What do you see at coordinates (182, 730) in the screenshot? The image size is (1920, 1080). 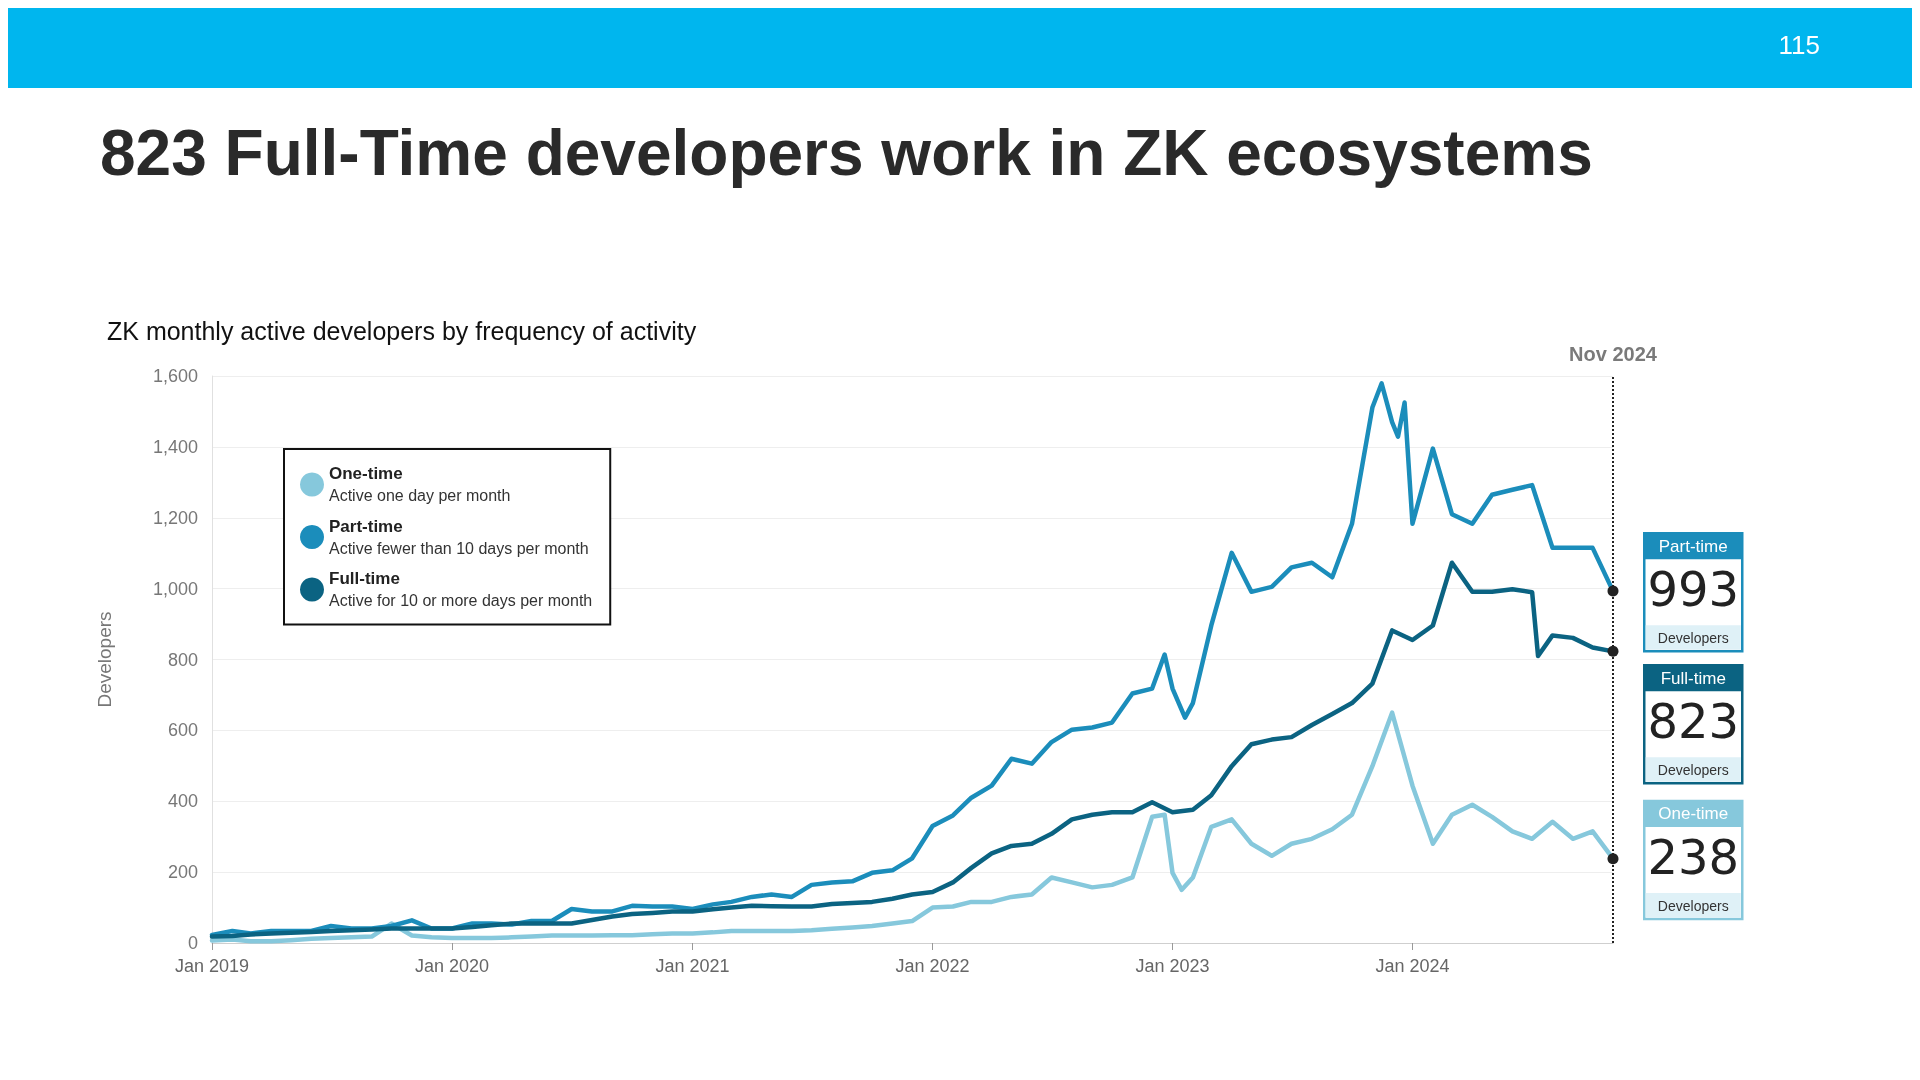 I see `y-tick-label: 600` at bounding box center [182, 730].